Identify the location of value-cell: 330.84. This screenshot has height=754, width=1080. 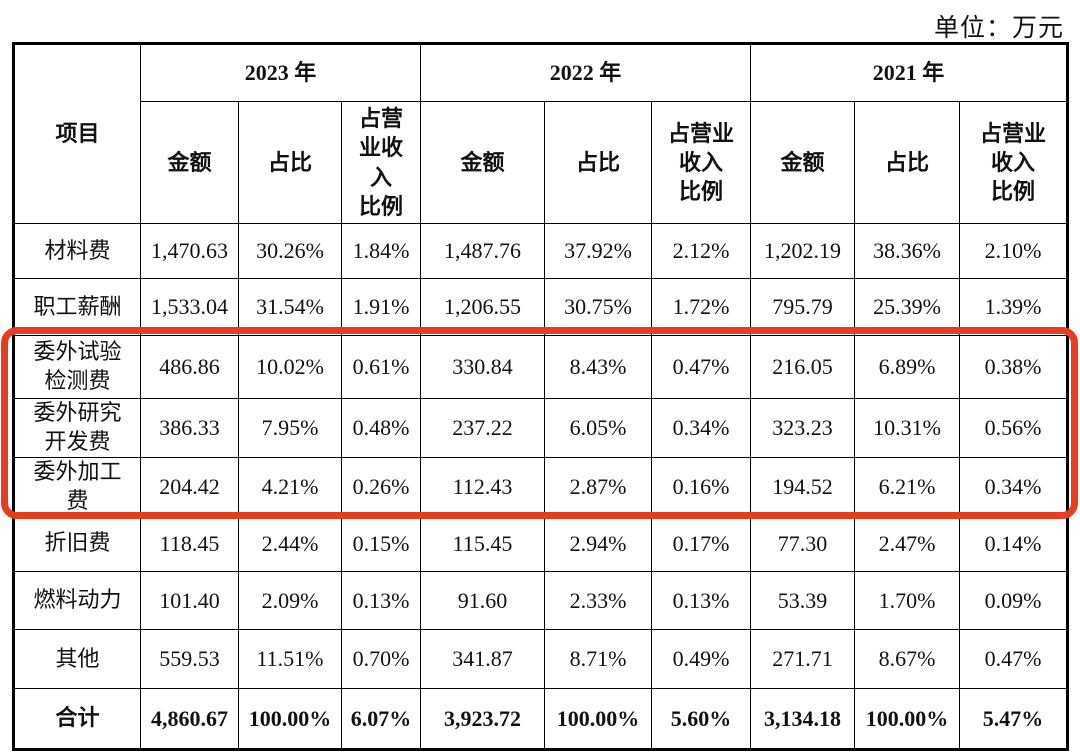
(482, 367).